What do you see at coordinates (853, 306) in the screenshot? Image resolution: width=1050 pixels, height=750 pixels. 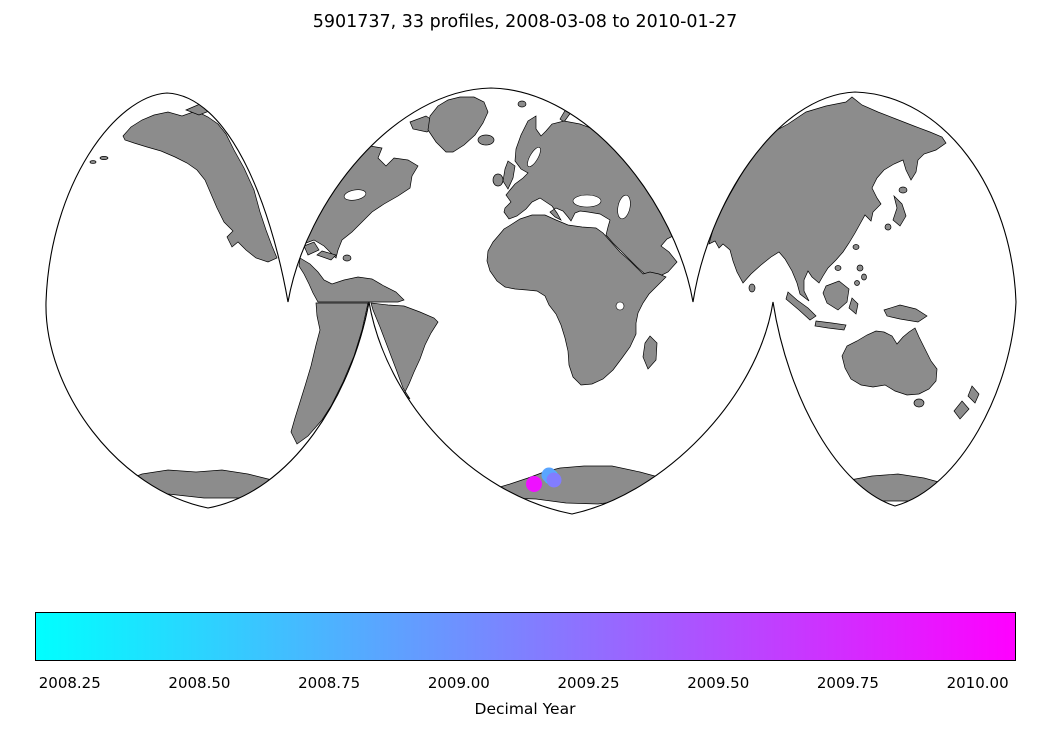 I see `land-sulawesi` at bounding box center [853, 306].